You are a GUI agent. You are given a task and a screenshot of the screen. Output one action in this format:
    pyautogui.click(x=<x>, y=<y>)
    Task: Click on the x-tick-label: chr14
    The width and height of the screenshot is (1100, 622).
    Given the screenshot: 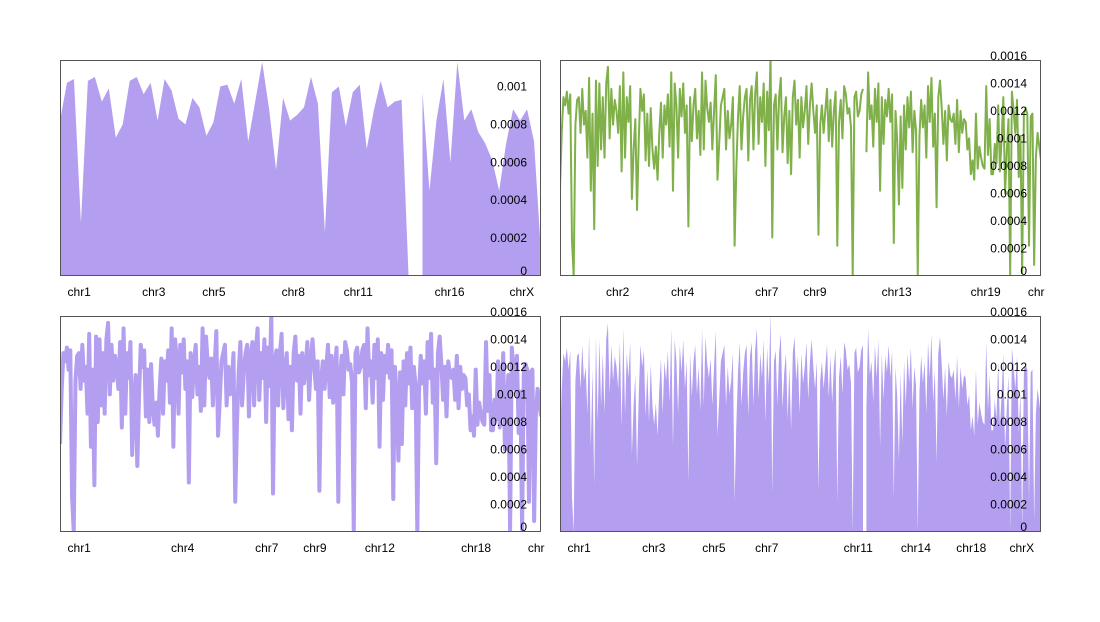 What is the action you would take?
    pyautogui.click(x=916, y=548)
    